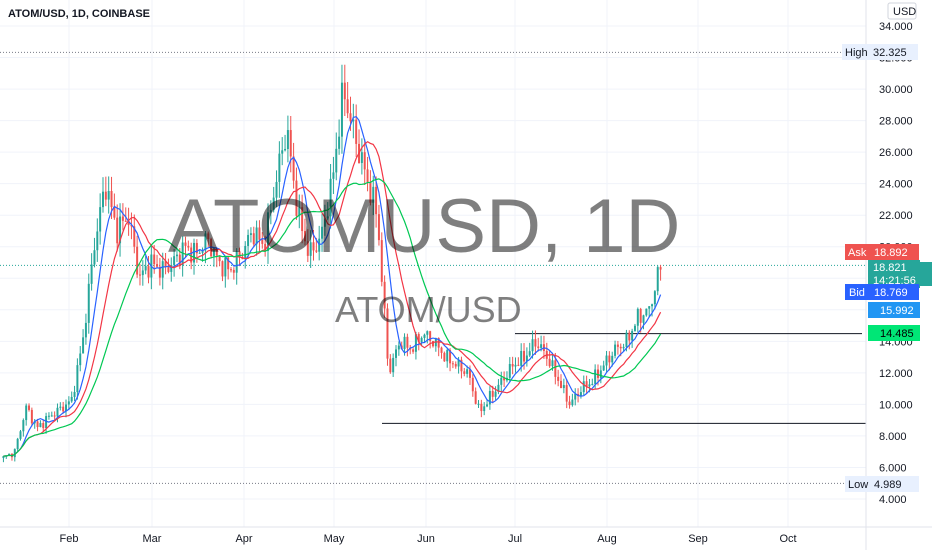  What do you see at coordinates (79, 14) in the screenshot?
I see `chart-title: ATOM/USD, 1D, COINBASE` at bounding box center [79, 14].